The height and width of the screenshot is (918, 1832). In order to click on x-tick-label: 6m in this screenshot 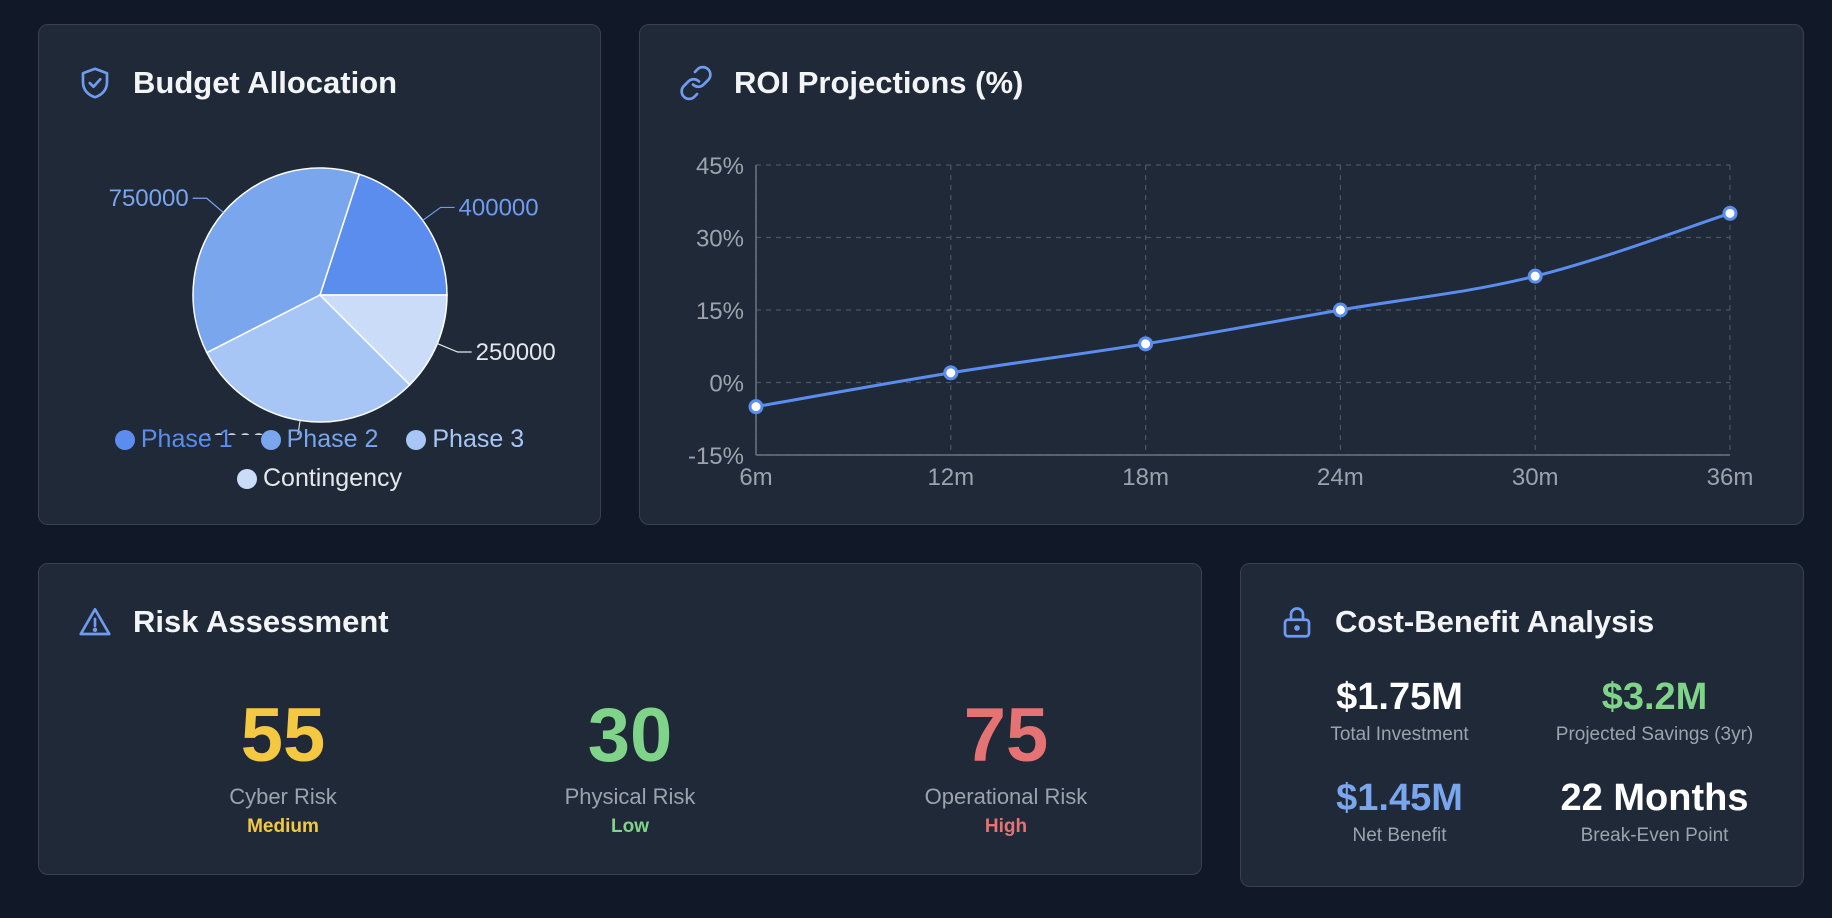, I will do `click(755, 477)`.